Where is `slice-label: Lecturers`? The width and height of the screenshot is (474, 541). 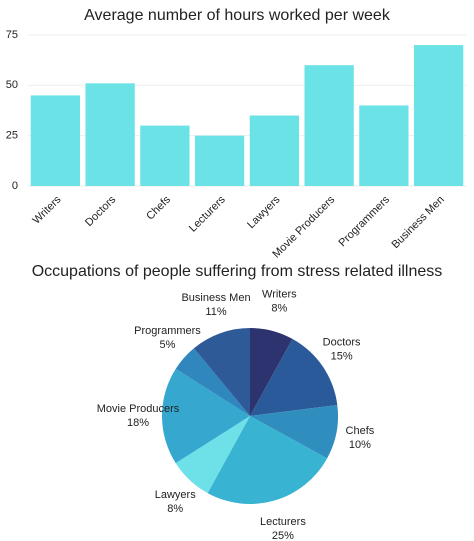 slice-label: Lecturers is located at coordinates (283, 522).